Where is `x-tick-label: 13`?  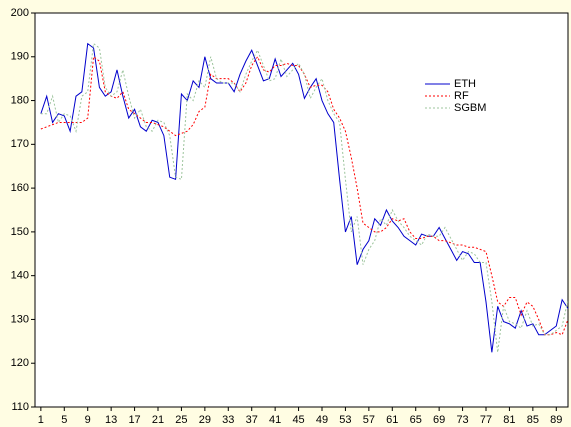
x-tick-label: 13 is located at coordinates (111, 420).